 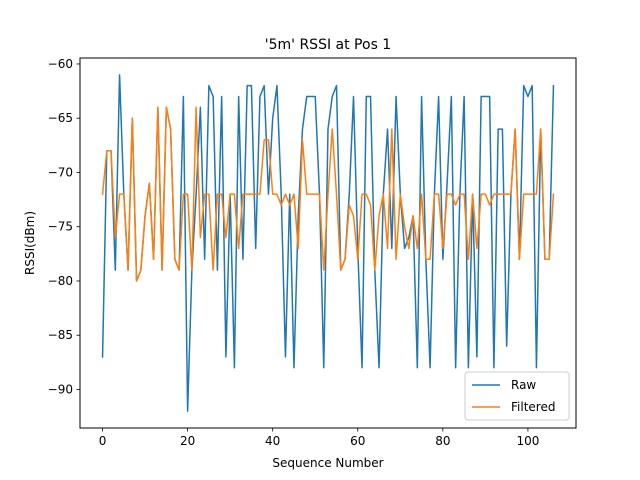 What do you see at coordinates (30, 243) in the screenshot?
I see `y-axis-label: RSSI(dBm)` at bounding box center [30, 243].